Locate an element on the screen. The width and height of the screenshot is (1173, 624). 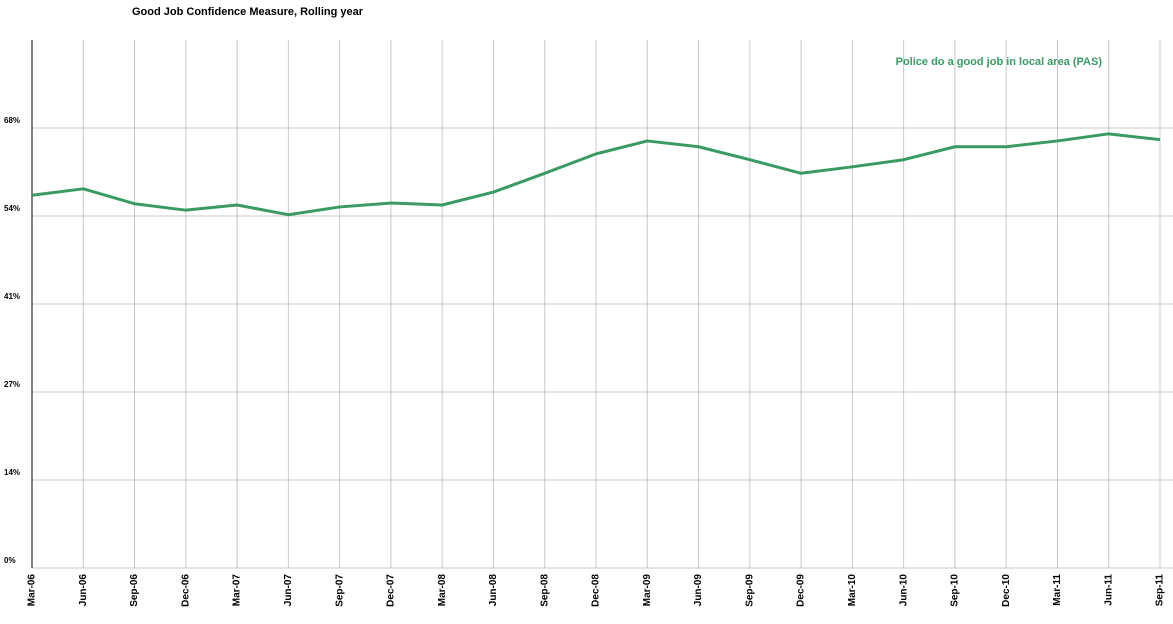
x-tick-label: Sep-07 is located at coordinates (339, 590).